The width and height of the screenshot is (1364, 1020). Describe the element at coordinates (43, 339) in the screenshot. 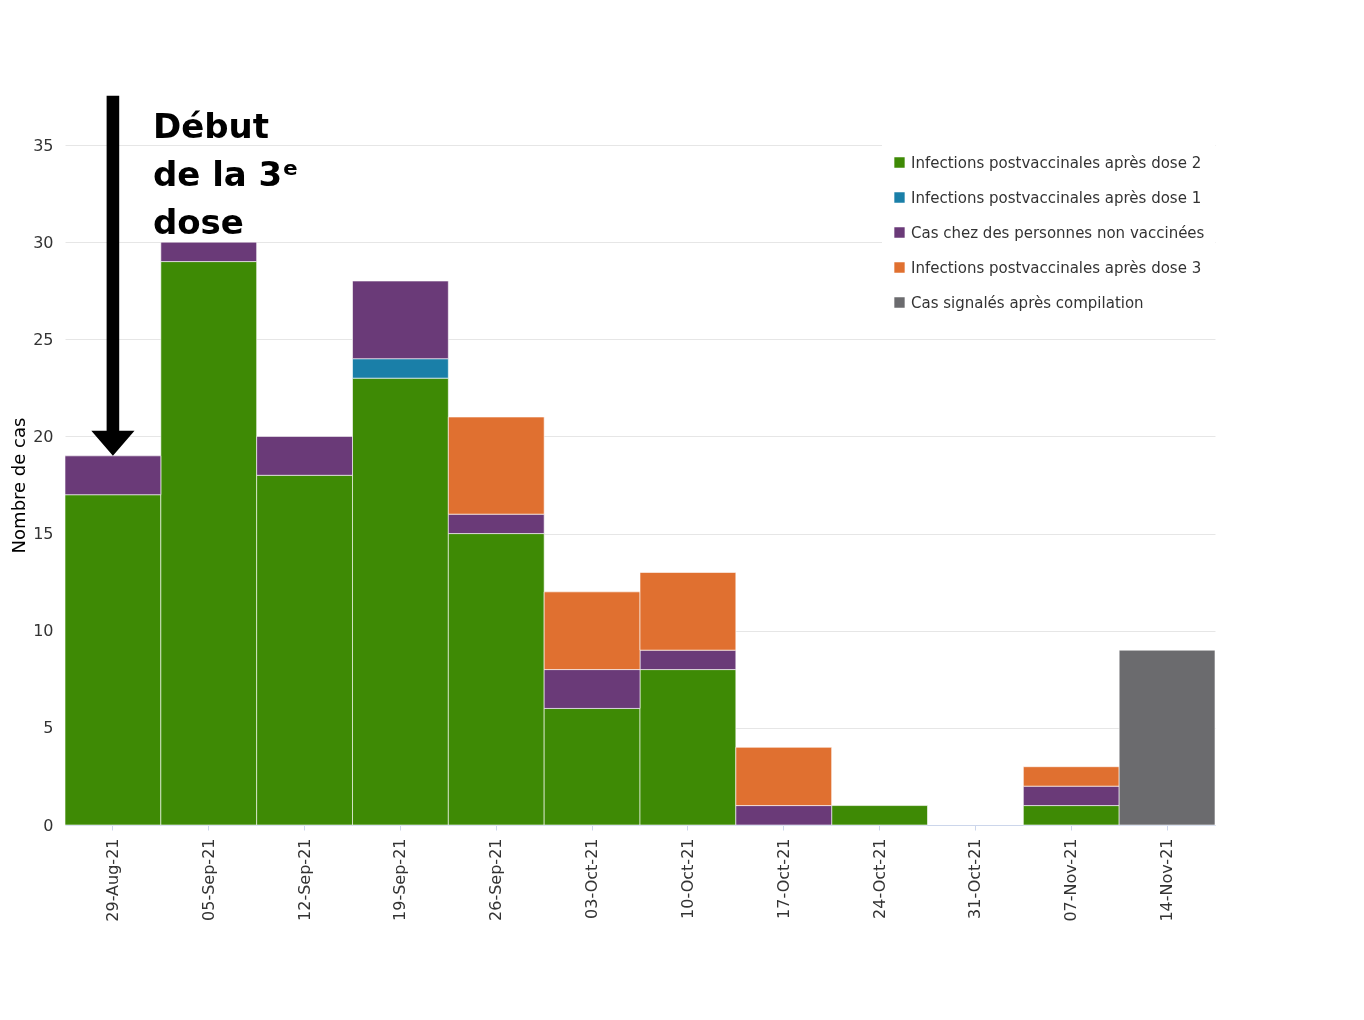

I see `y-tick-label: 25` at that location.